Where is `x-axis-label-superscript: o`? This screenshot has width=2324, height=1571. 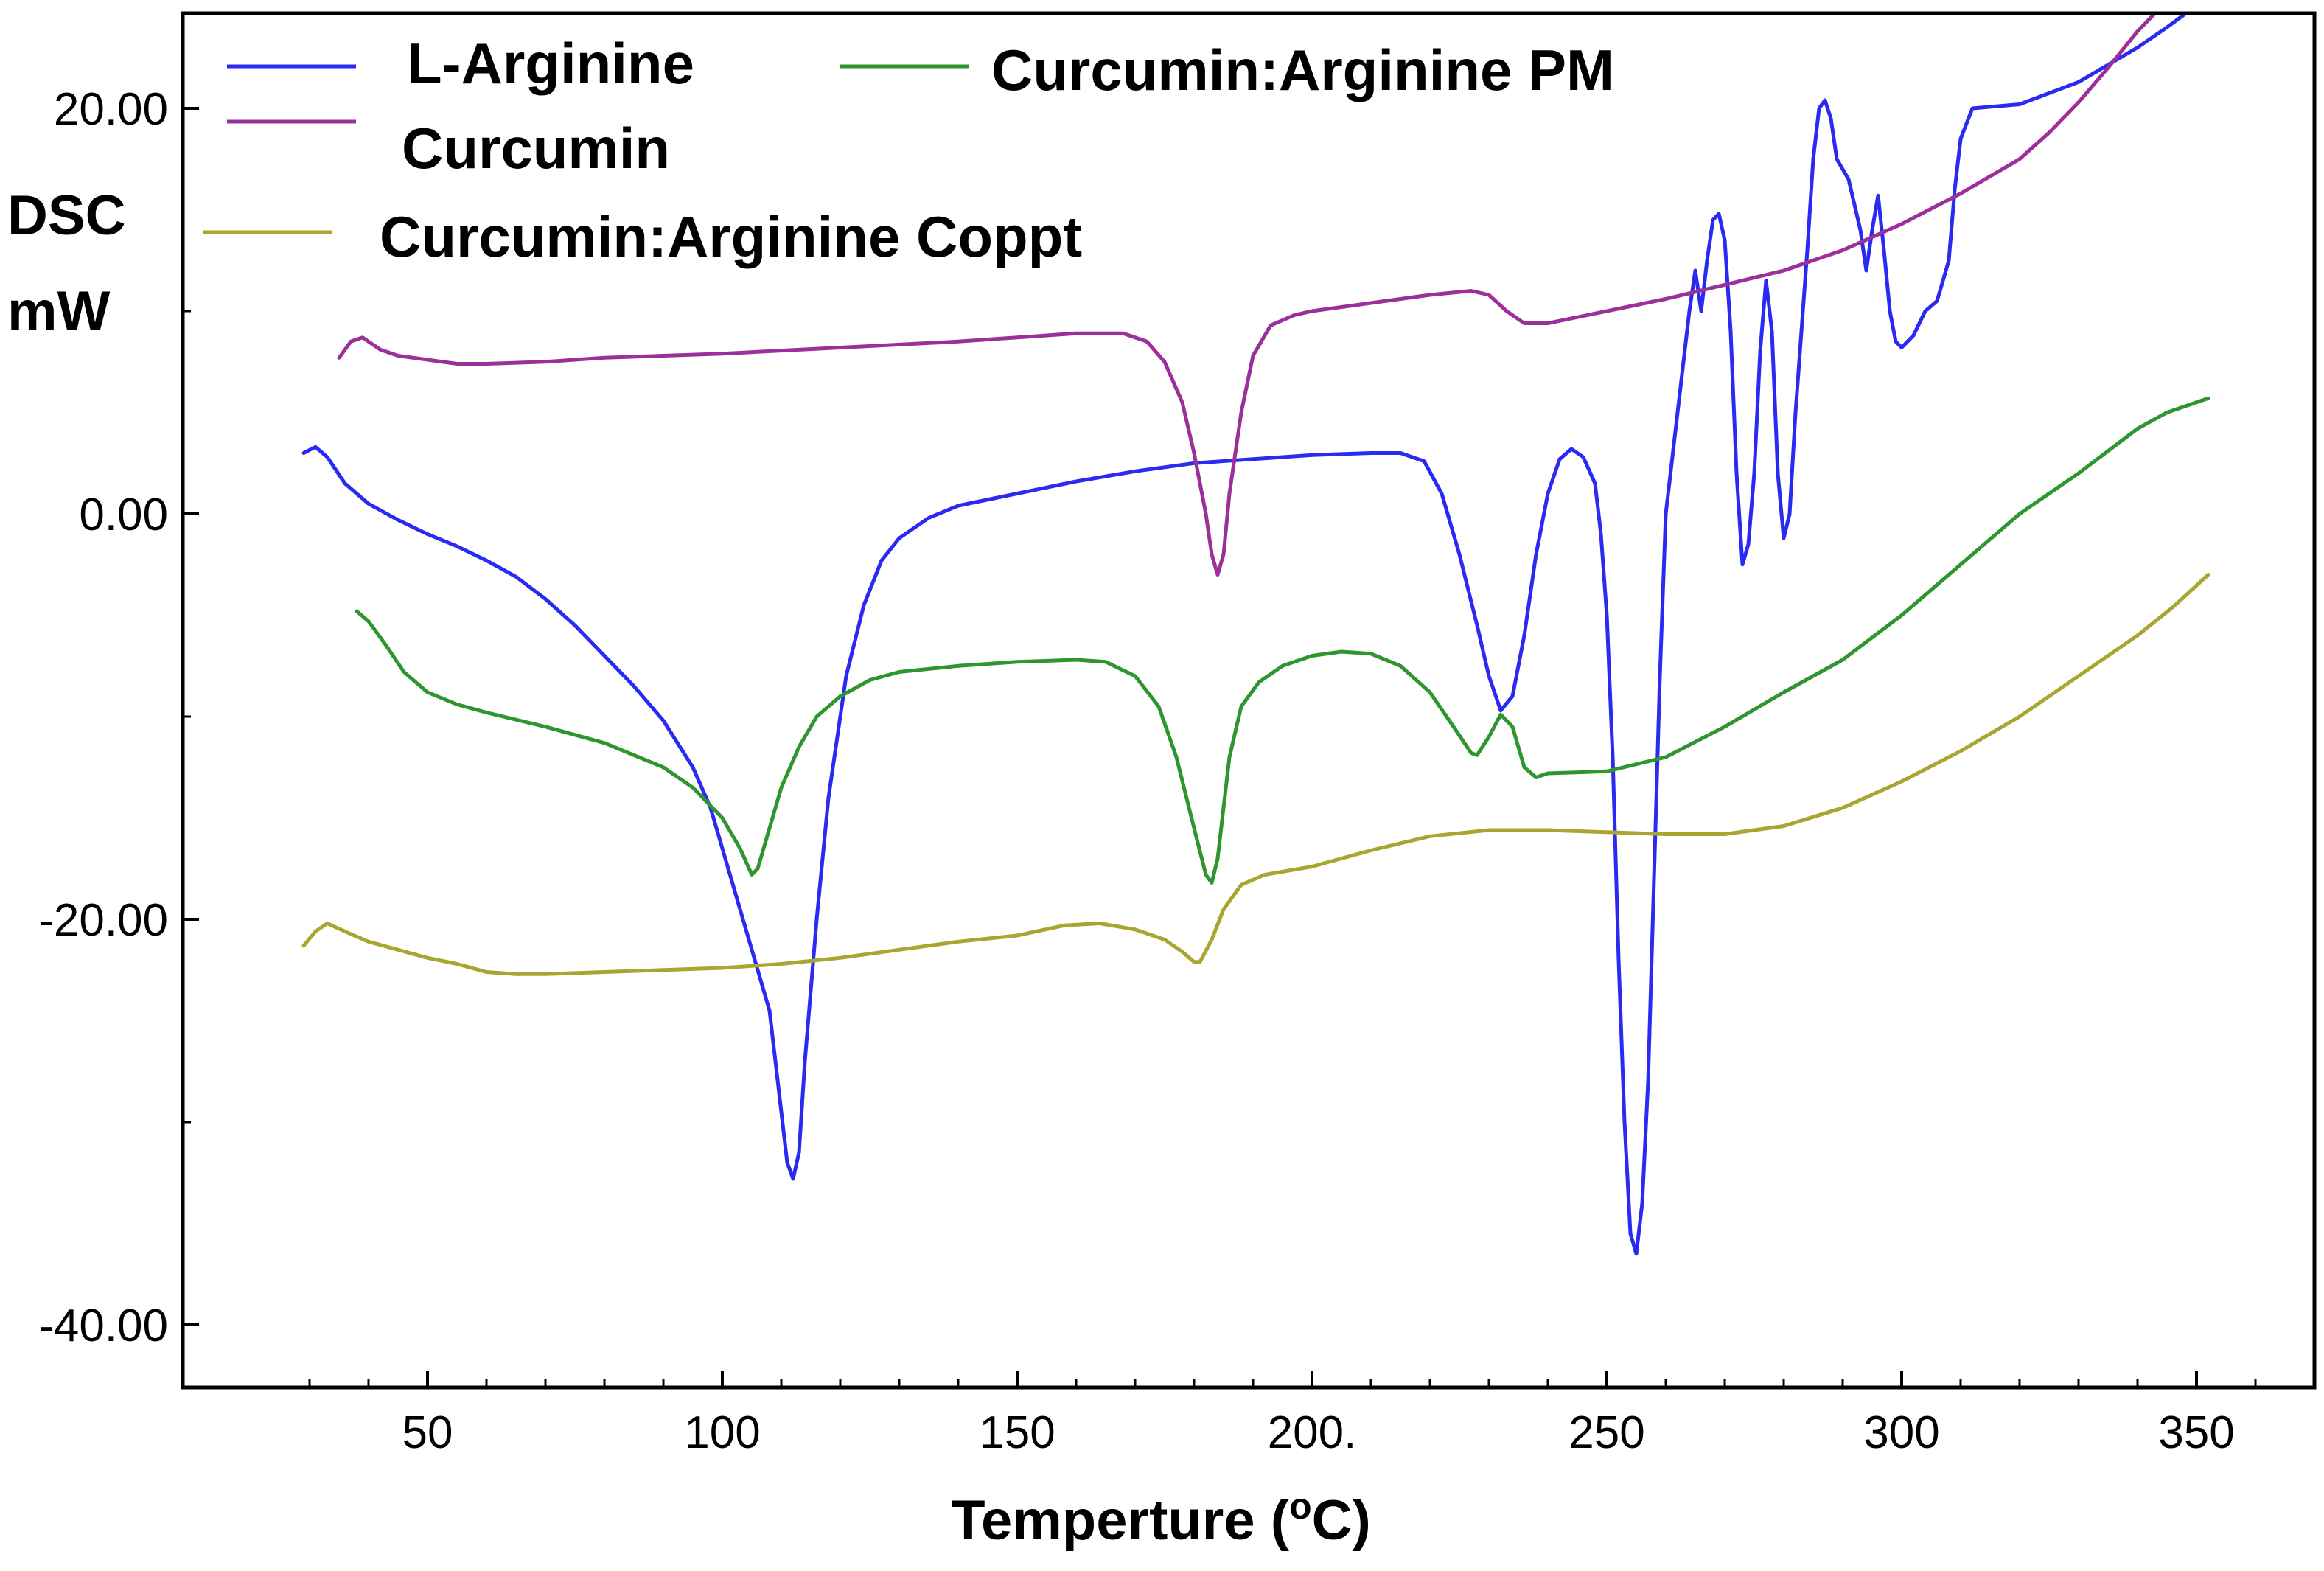 x-axis-label-superscript: o is located at coordinates (1300, 1506).